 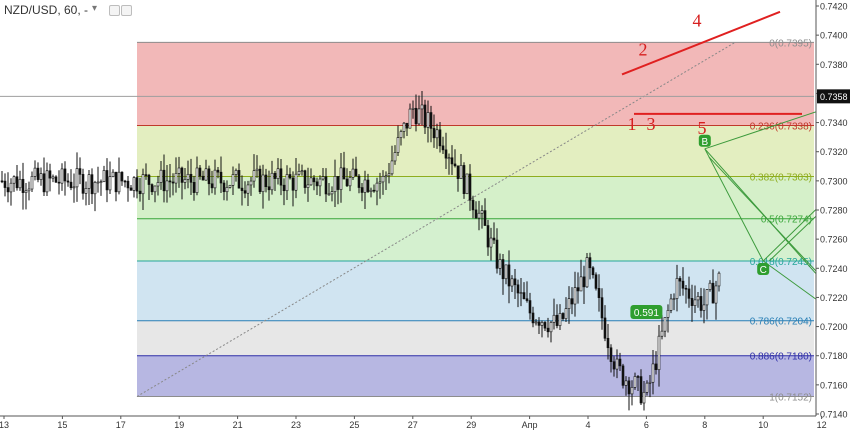 What do you see at coordinates (834, 327) in the screenshot?
I see `price-tick-label: 0.7200` at bounding box center [834, 327].